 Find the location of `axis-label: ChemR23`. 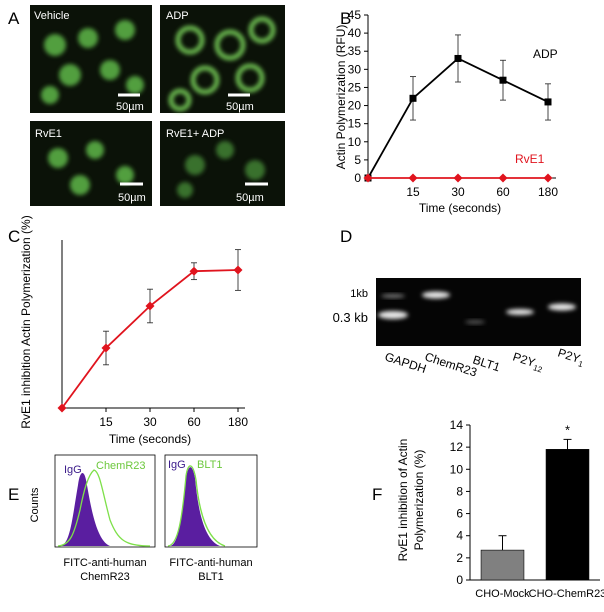

axis-label: ChemR23 is located at coordinates (105, 577).